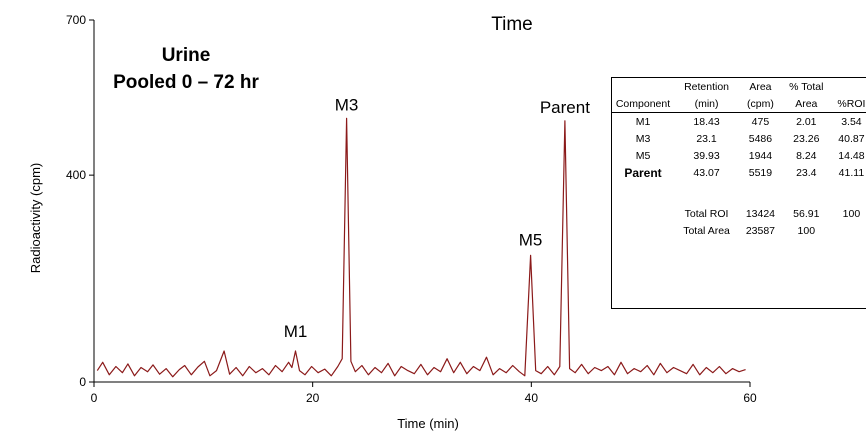 This screenshot has height=439, width=866. What do you see at coordinates (643, 103) in the screenshot?
I see `table-header-cell: Component` at bounding box center [643, 103].